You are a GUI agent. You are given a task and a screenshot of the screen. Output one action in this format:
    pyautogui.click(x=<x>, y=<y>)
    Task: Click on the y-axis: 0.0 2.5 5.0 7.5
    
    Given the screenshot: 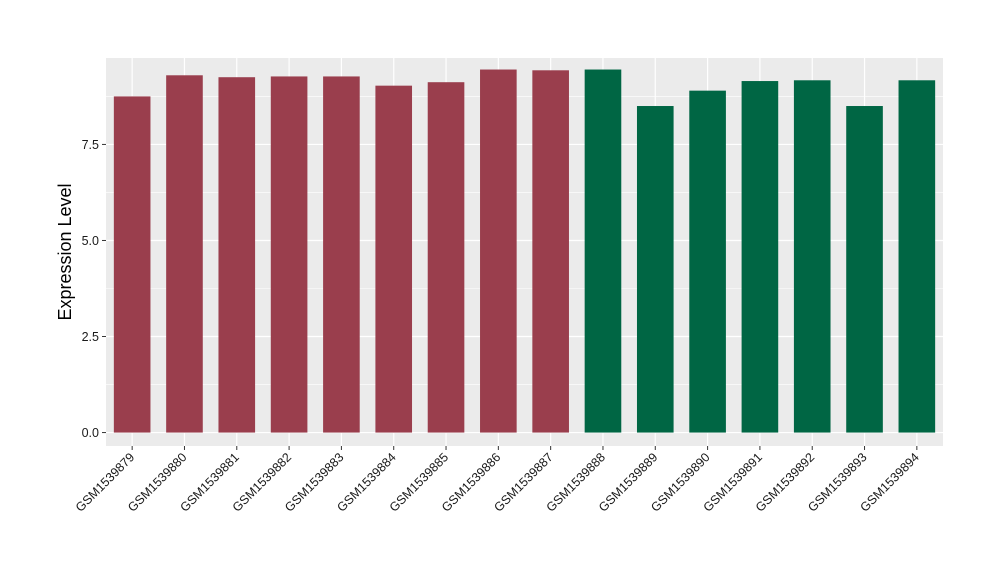 What is the action you would take?
    pyautogui.click(x=94, y=289)
    